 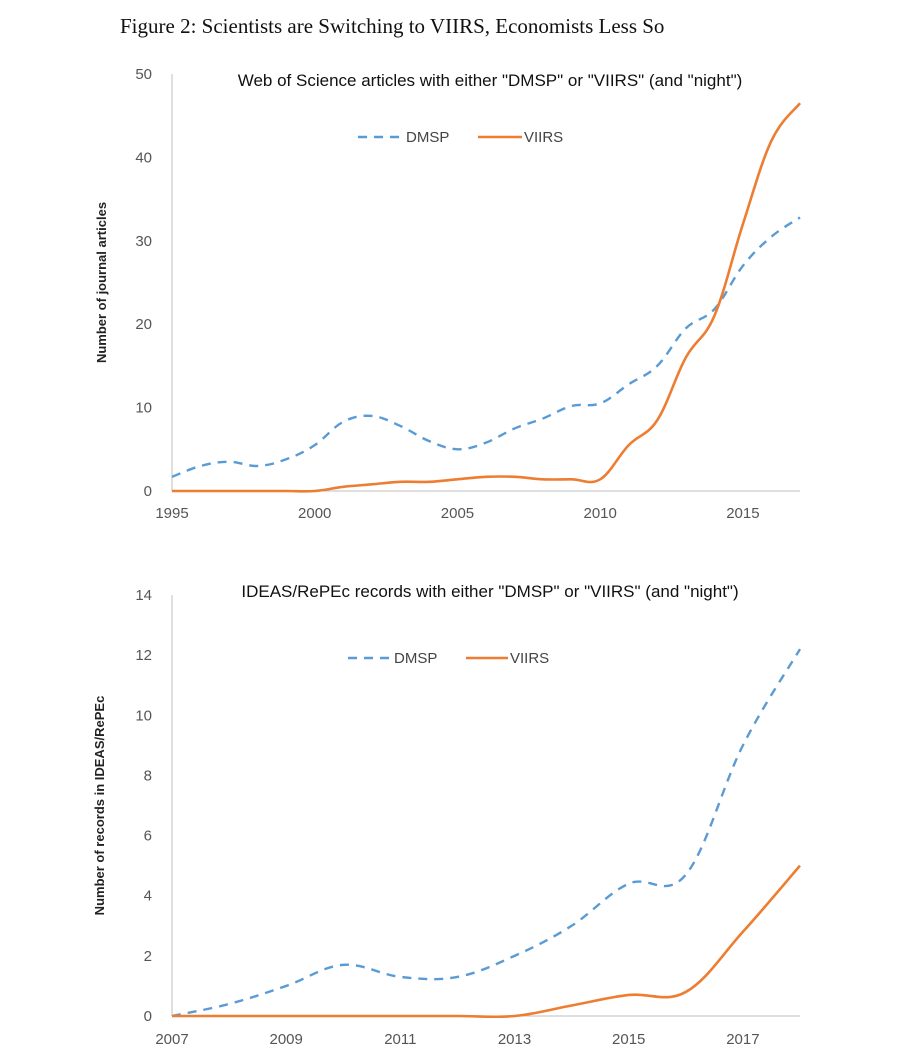 I want to click on x-tick-label: 2017, so click(x=742, y=1039).